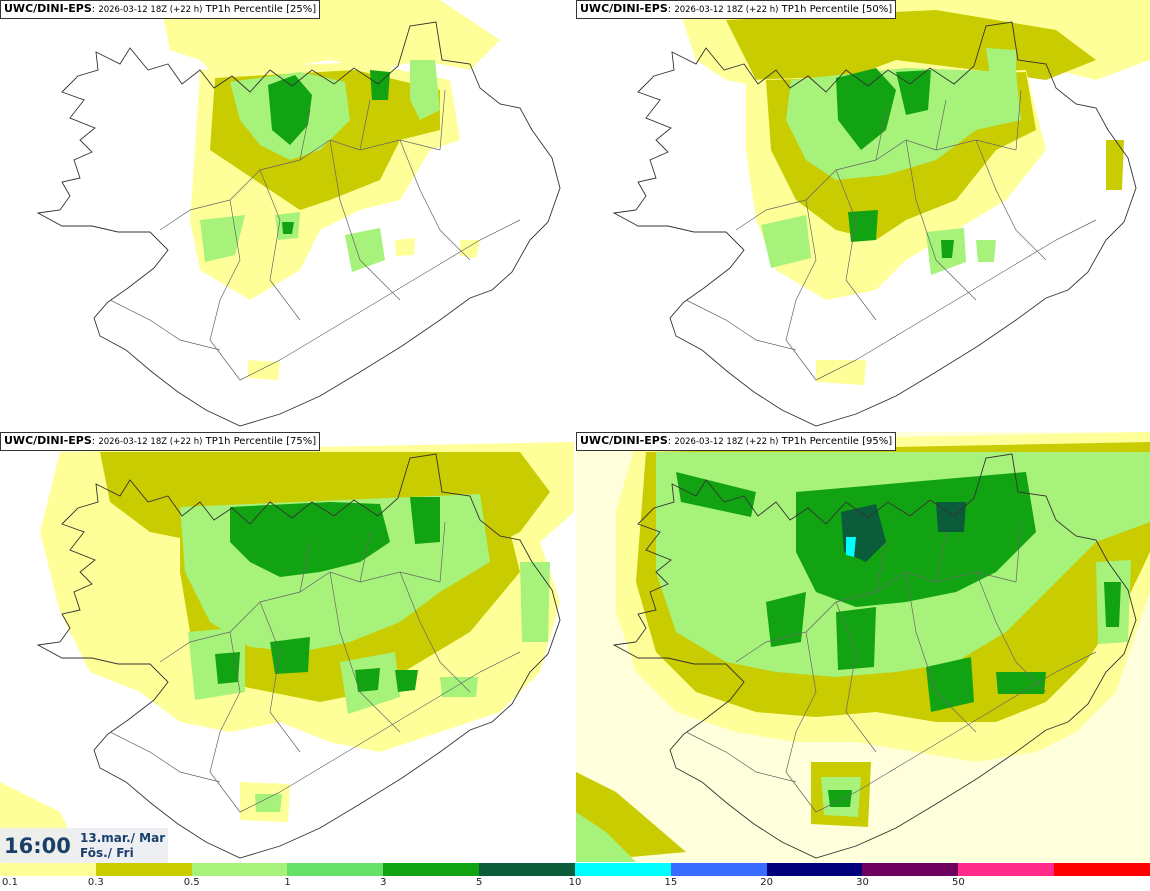 Image resolution: width=1150 pixels, height=891 pixels. What do you see at coordinates (287, 882) in the screenshot?
I see `colorbar-label: 1` at bounding box center [287, 882].